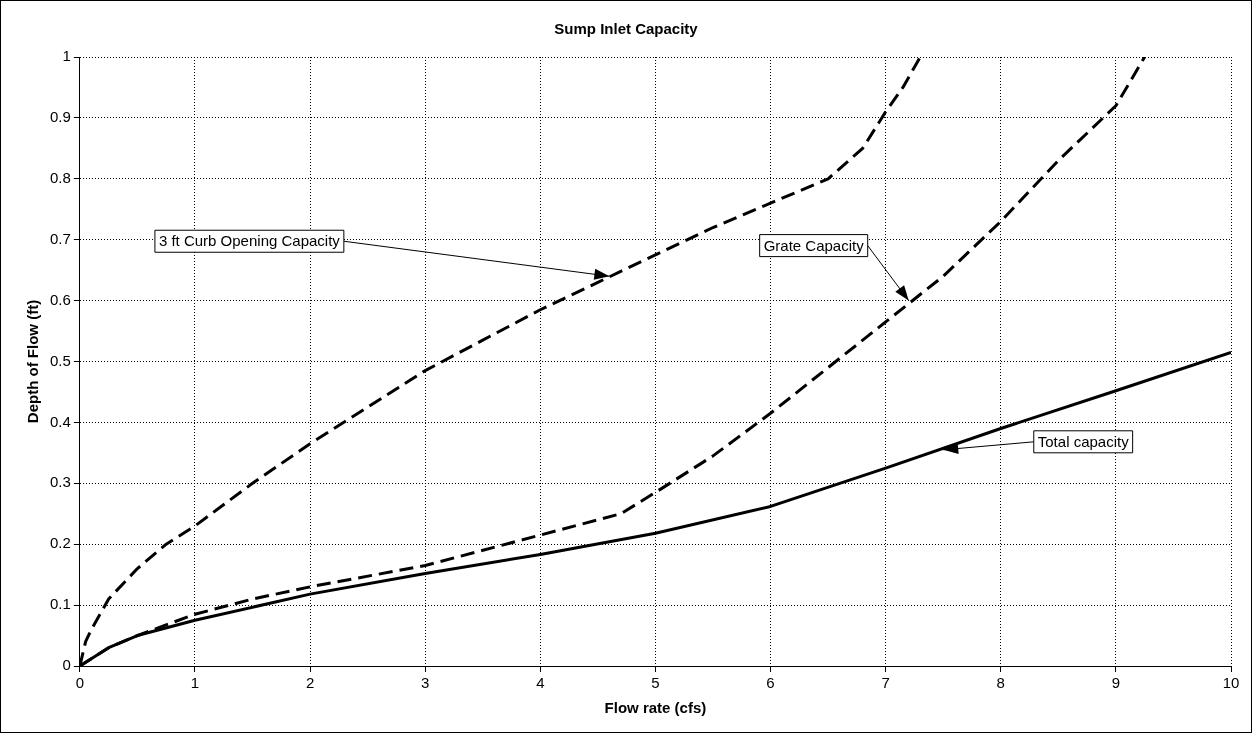 Image resolution: width=1252 pixels, height=733 pixels. What do you see at coordinates (1116, 683) in the screenshot?
I see `x-tick-label: 9` at bounding box center [1116, 683].